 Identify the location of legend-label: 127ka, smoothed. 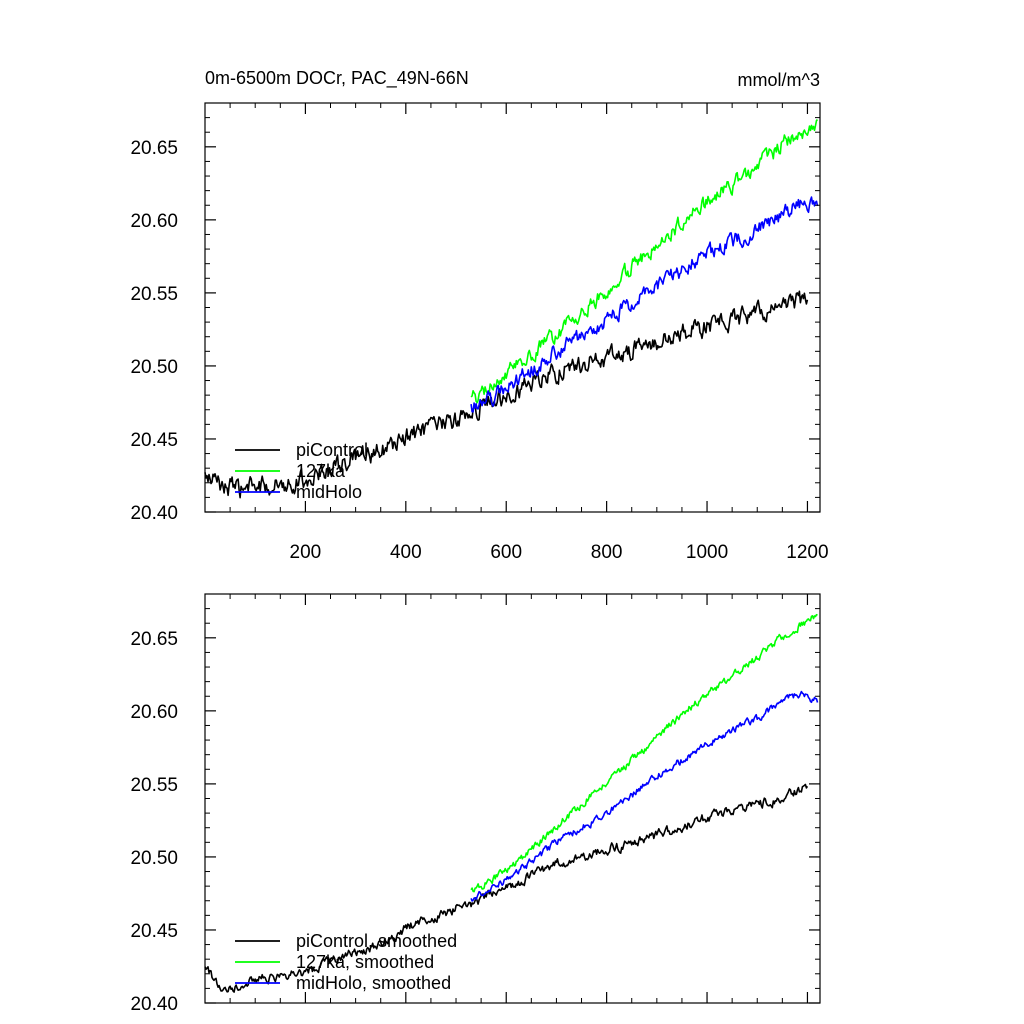
(365, 962).